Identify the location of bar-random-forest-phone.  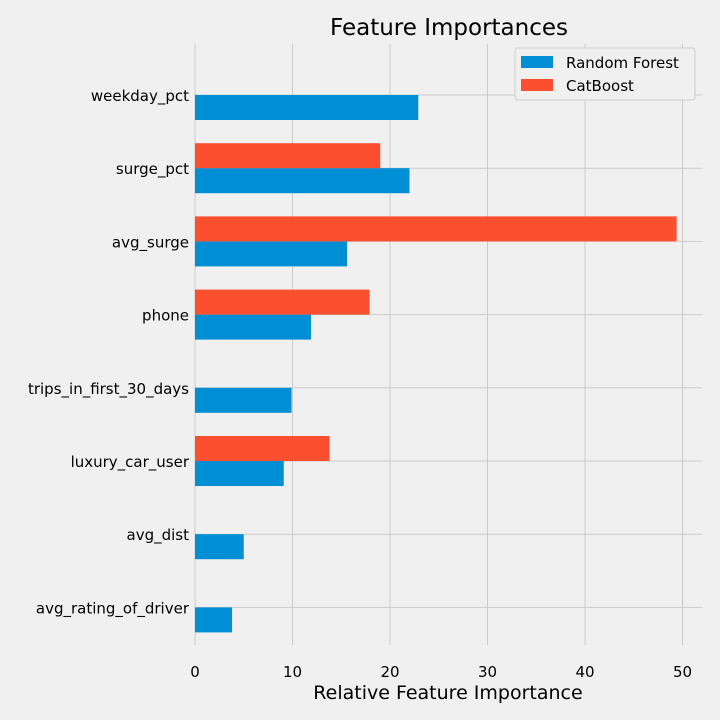
(253, 327).